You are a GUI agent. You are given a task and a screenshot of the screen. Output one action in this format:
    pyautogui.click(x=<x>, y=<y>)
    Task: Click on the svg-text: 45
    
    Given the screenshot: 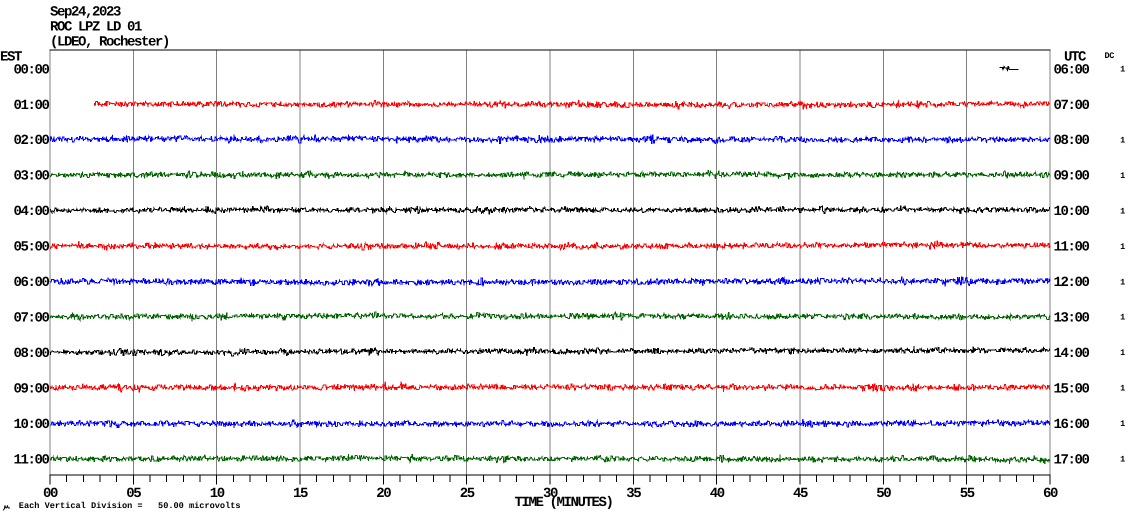 What is the action you would take?
    pyautogui.click(x=800, y=494)
    